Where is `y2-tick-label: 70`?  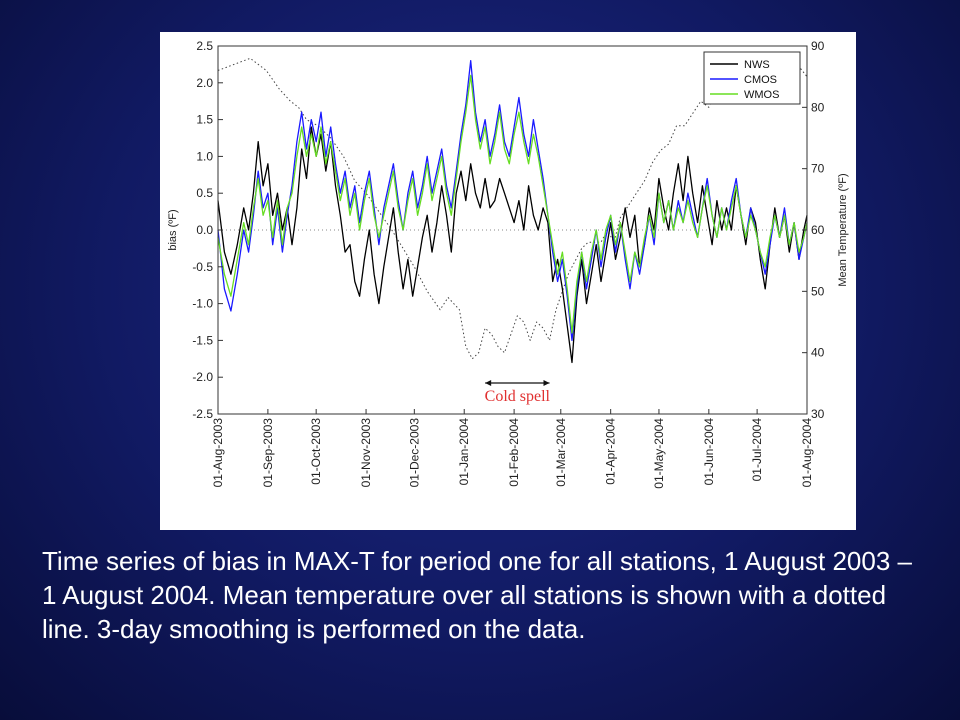 y2-tick-label: 70 is located at coordinates (818, 169).